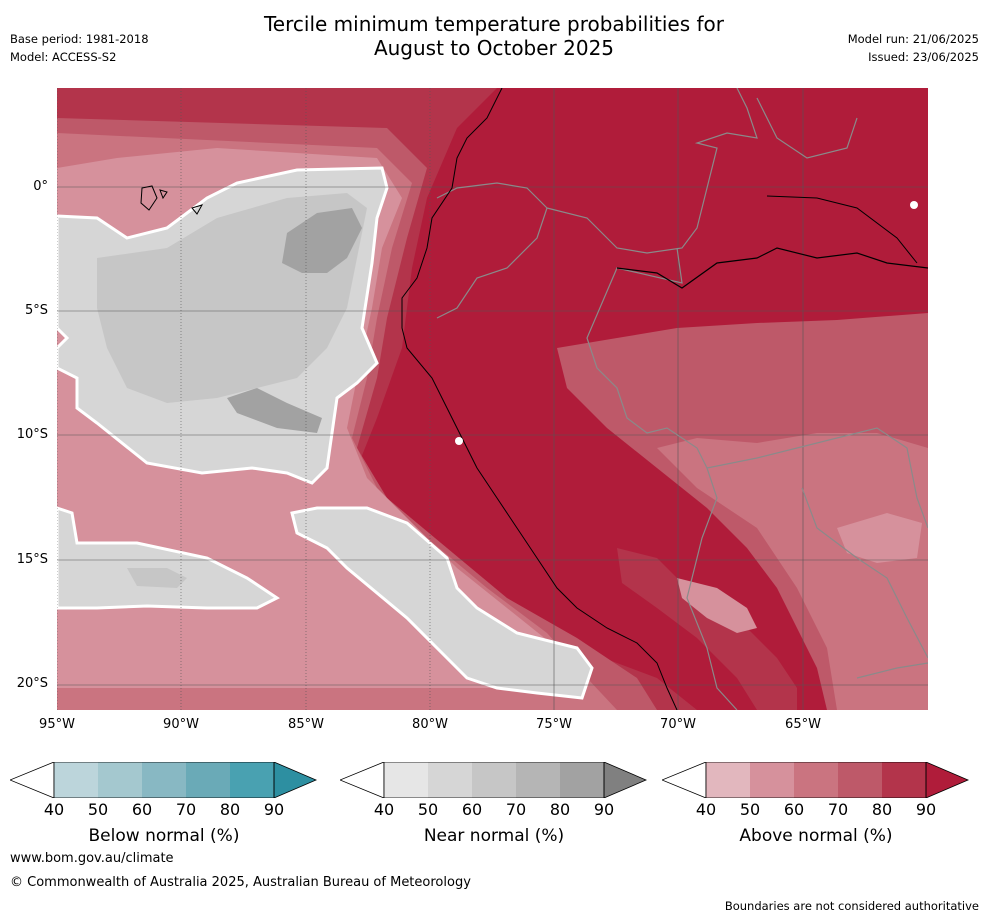 The height and width of the screenshot is (919, 988). I want to click on amazon-river, so click(772, 268).